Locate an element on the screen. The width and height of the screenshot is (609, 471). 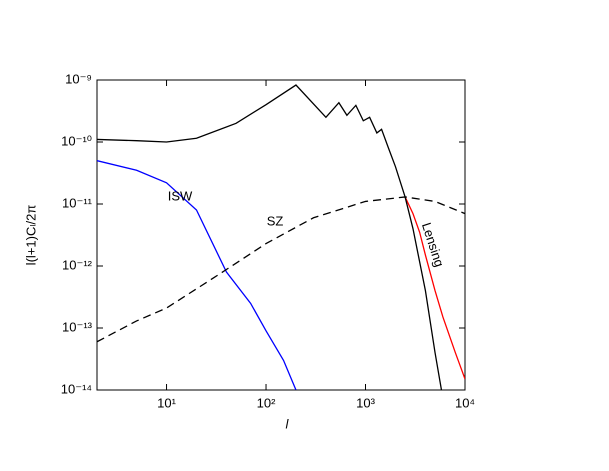
y-tick-label: 10⁻¹³ is located at coordinates (77, 326).